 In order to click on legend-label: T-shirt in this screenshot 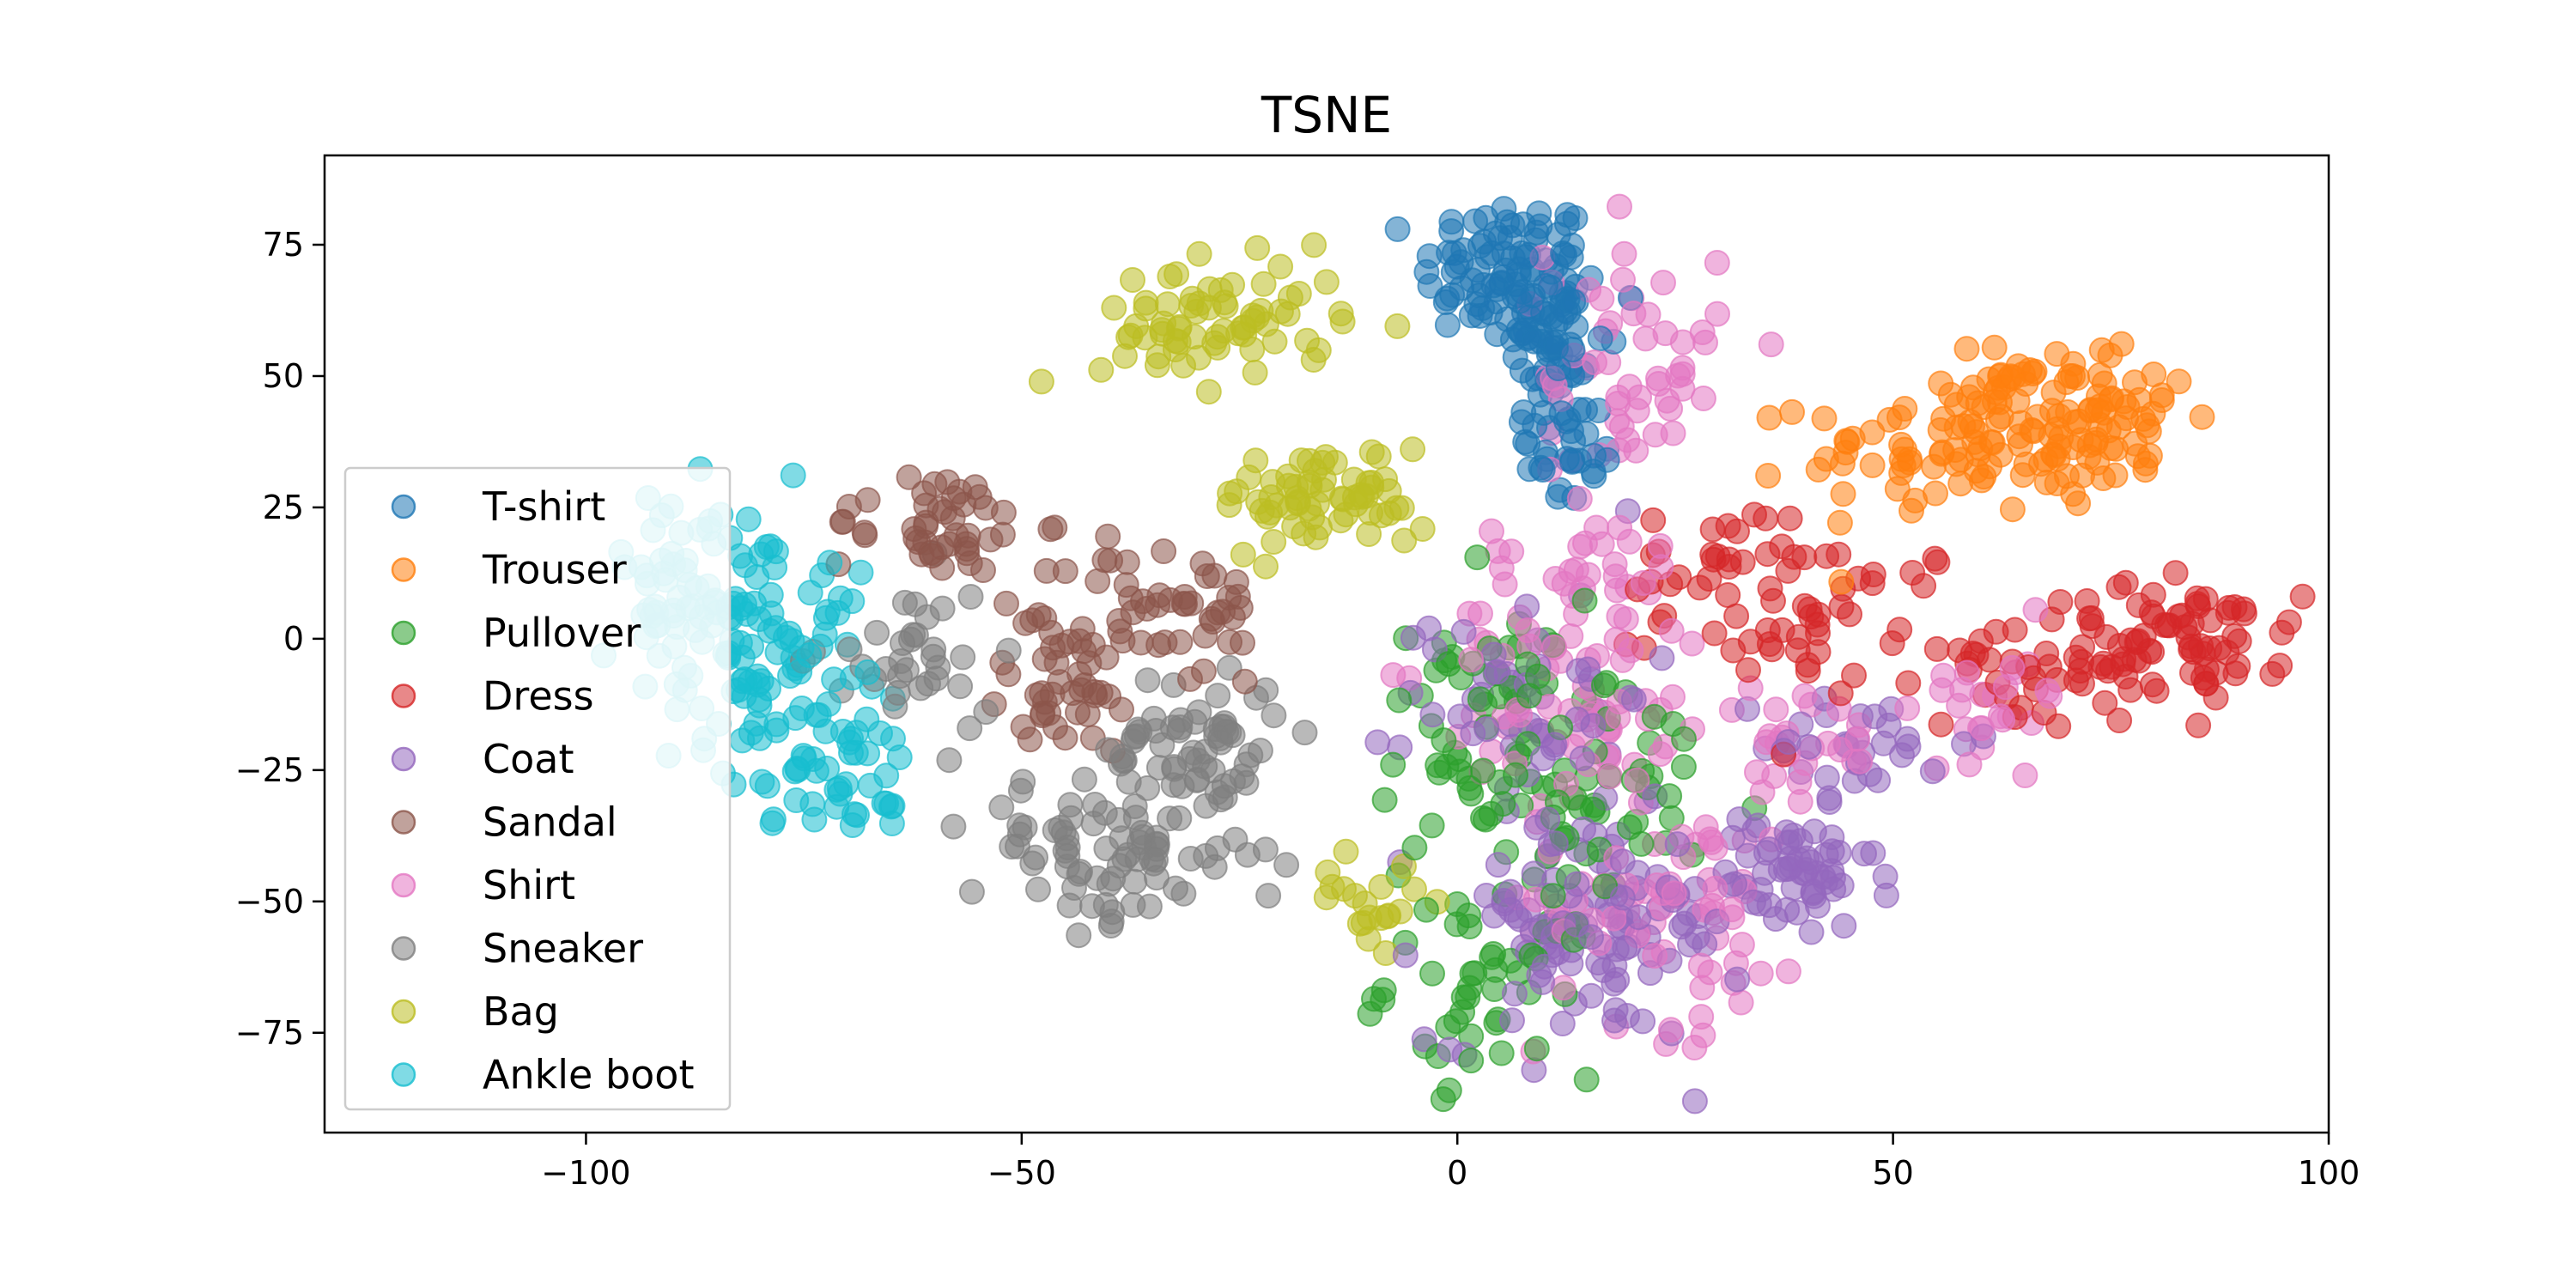, I will do `click(543, 507)`.